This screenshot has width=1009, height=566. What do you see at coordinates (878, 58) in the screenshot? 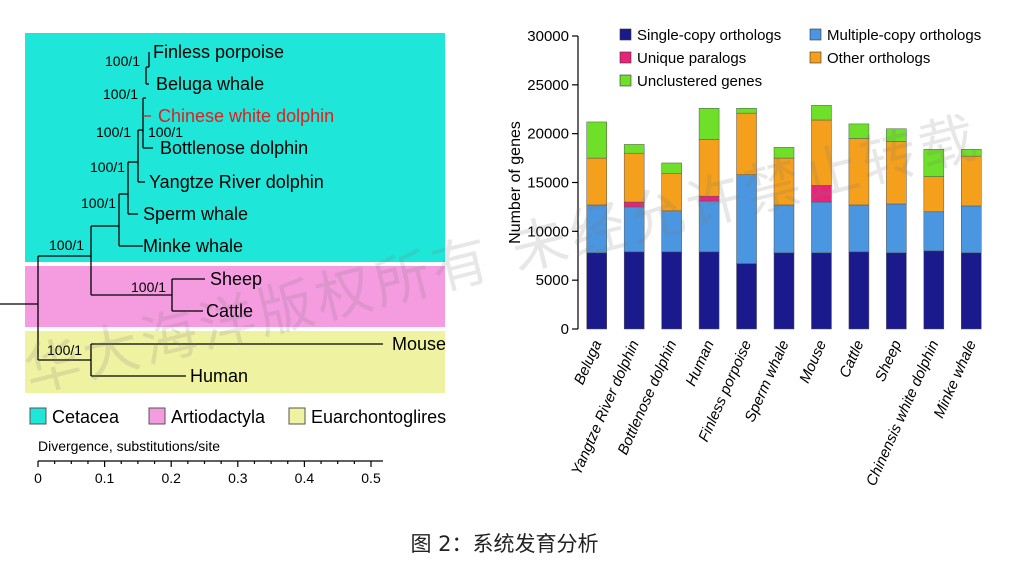
I see `legend-label: Other orthologs` at bounding box center [878, 58].